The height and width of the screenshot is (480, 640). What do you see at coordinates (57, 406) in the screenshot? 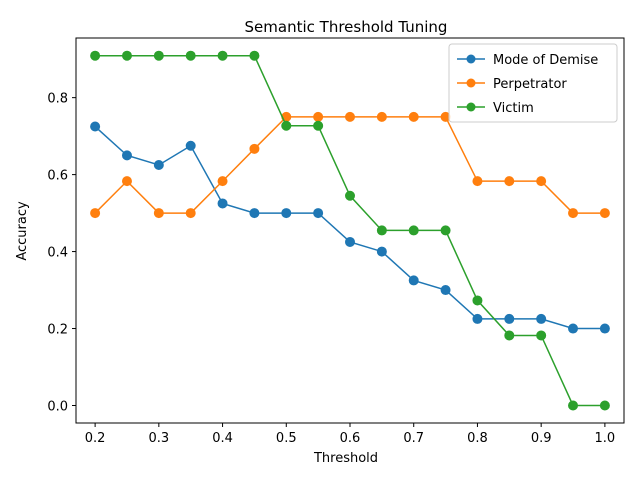
I see `y-tick-label: 0.0` at bounding box center [57, 406].